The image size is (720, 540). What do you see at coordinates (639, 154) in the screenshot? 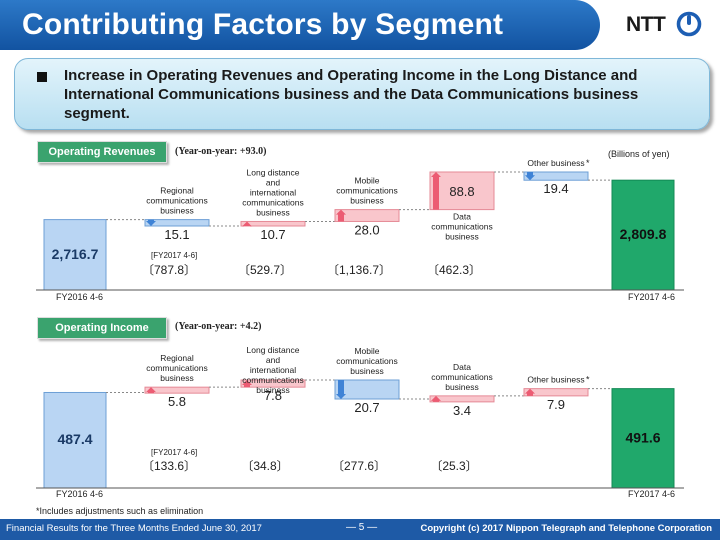
I see `unit-label: (Billions of yen)` at bounding box center [639, 154].